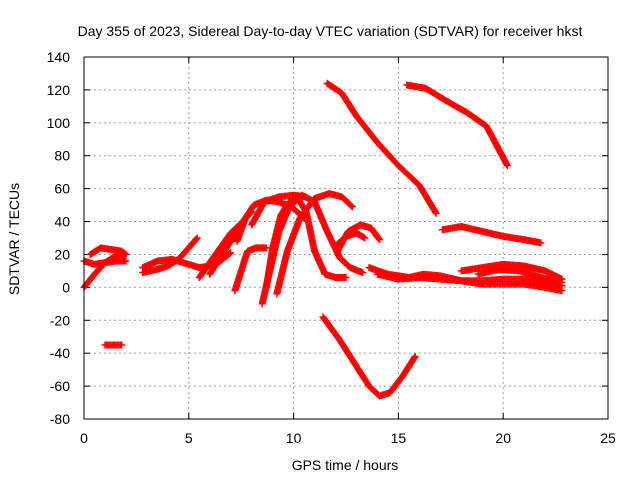  I want to click on y-tick-label: 80, so click(62, 156).